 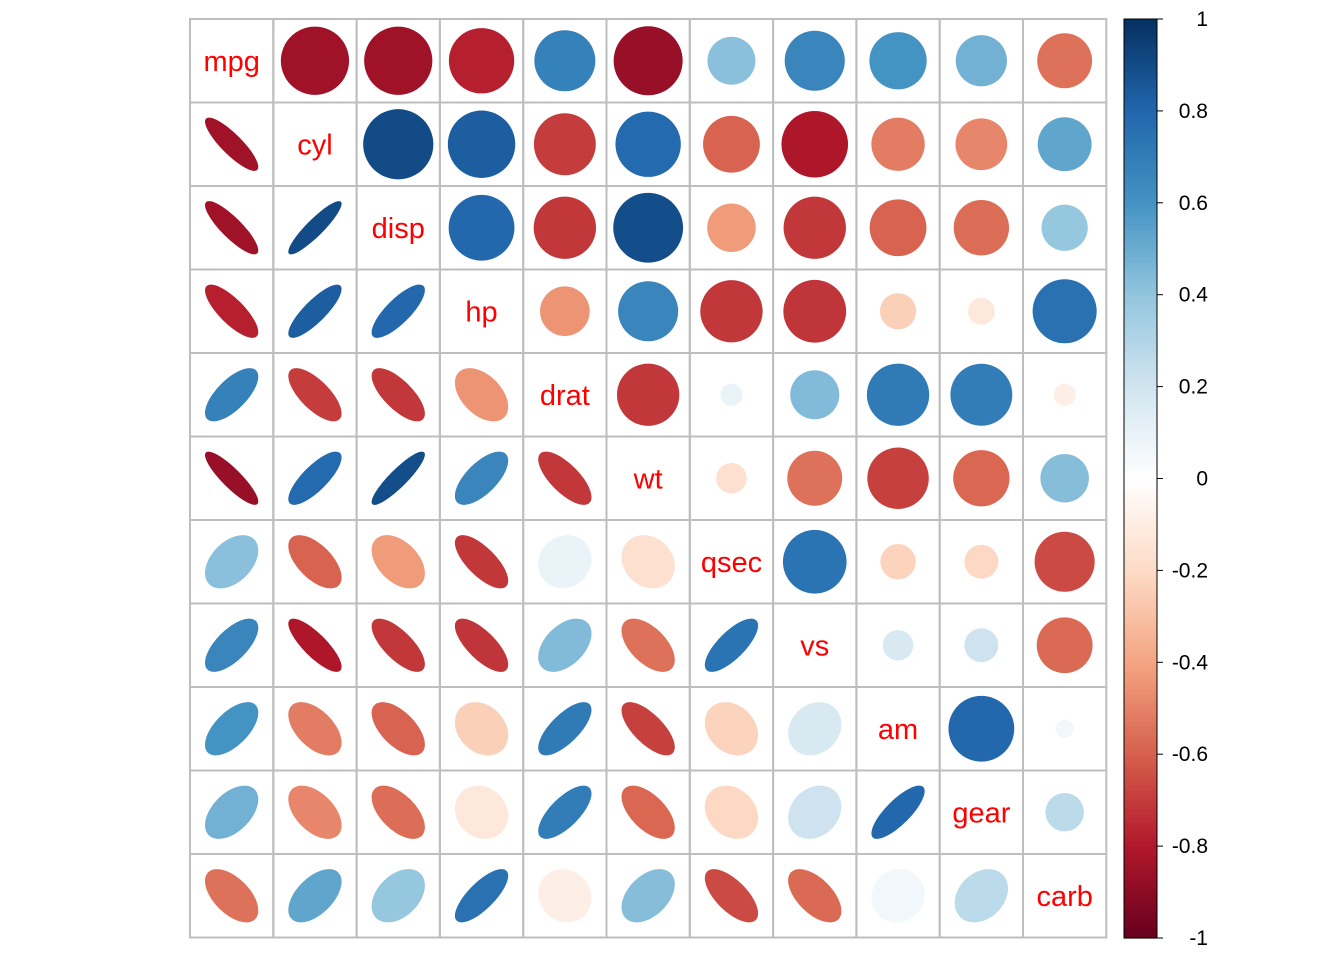 I want to click on ellipse-wt-drat, so click(x=565, y=478).